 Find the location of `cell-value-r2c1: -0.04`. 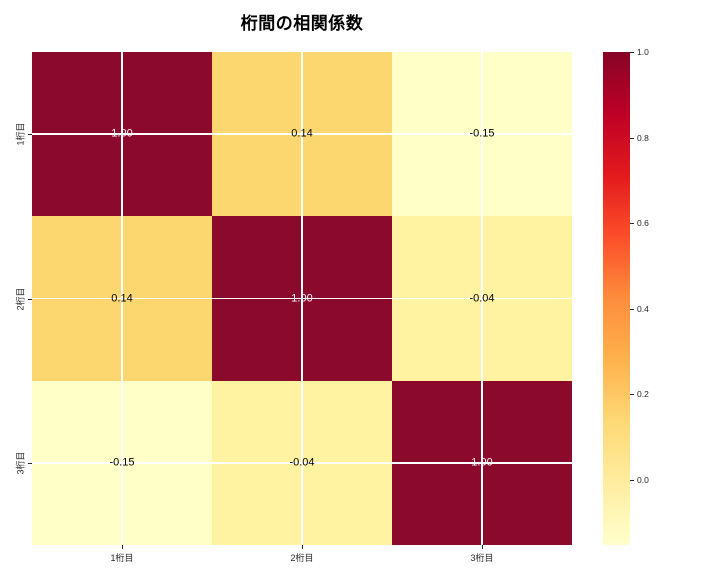

cell-value-r2c1: -0.04 is located at coordinates (302, 462).